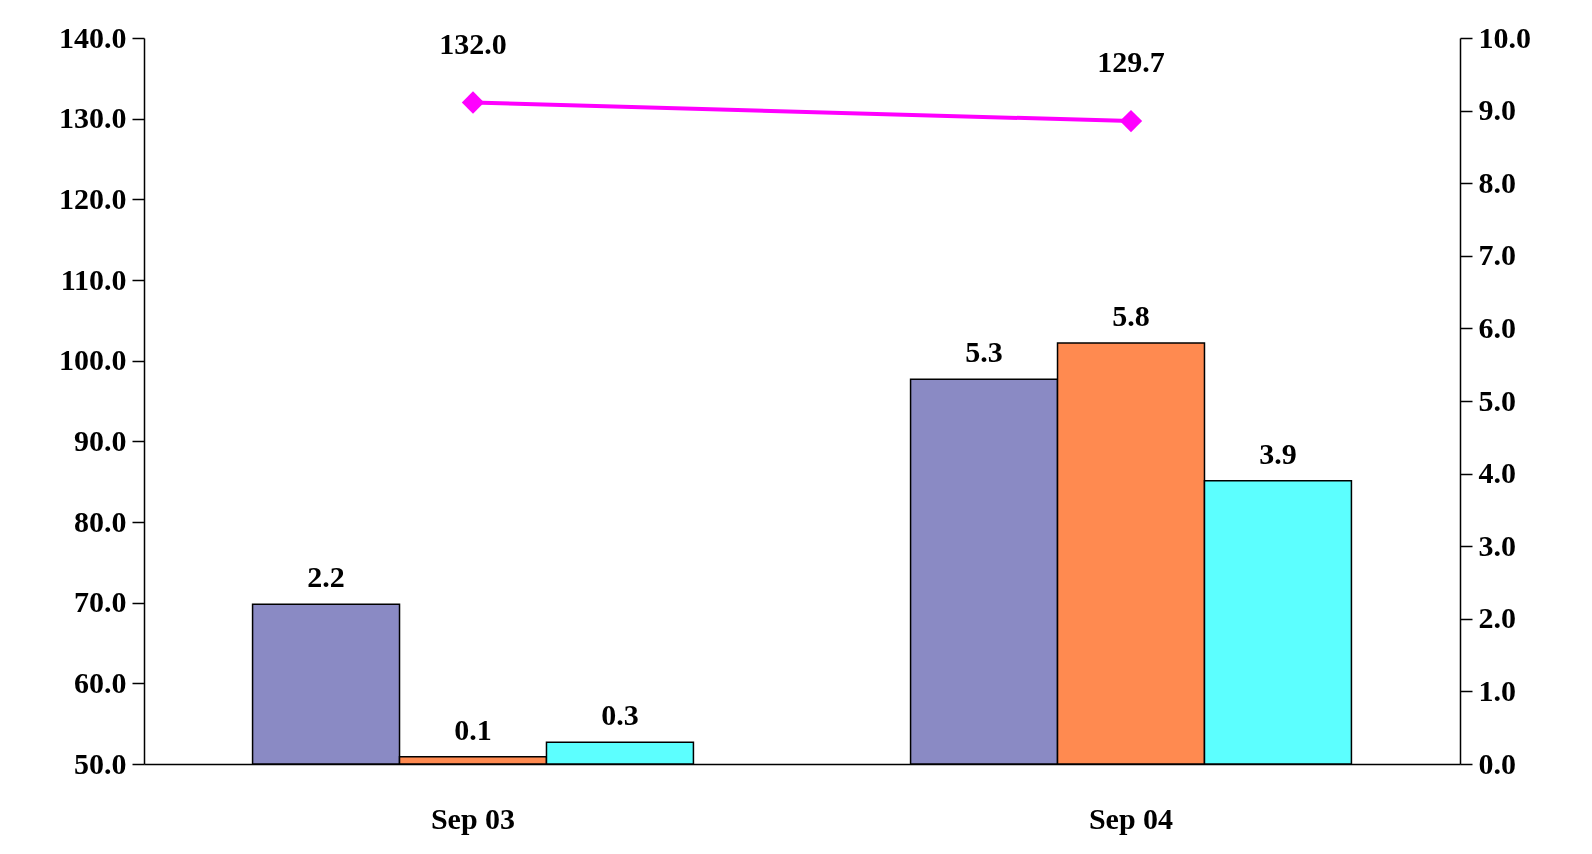 Image resolution: width=1592 pixels, height=854 pixels. What do you see at coordinates (1497, 763) in the screenshot?
I see `y2-tick-label: 0.0` at bounding box center [1497, 763].